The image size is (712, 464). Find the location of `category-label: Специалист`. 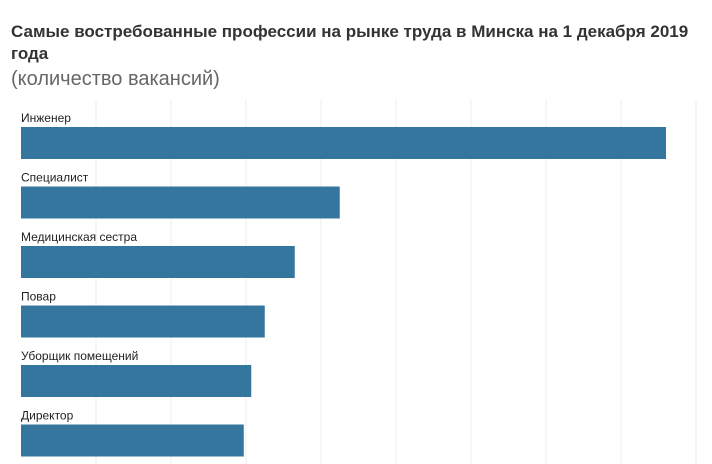

category-label: Специалист is located at coordinates (55, 178).